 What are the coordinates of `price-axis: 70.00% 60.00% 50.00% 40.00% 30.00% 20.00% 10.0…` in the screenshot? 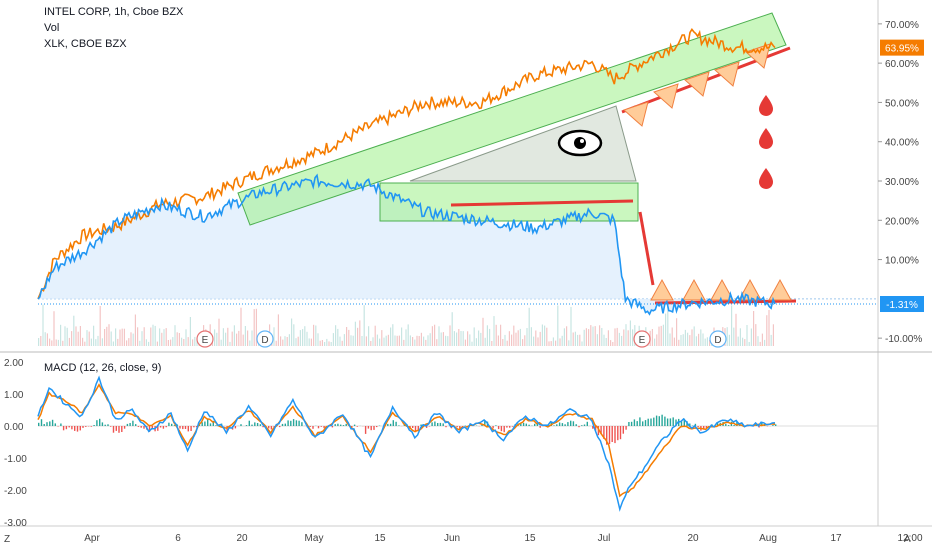 It's located at (900, 182).